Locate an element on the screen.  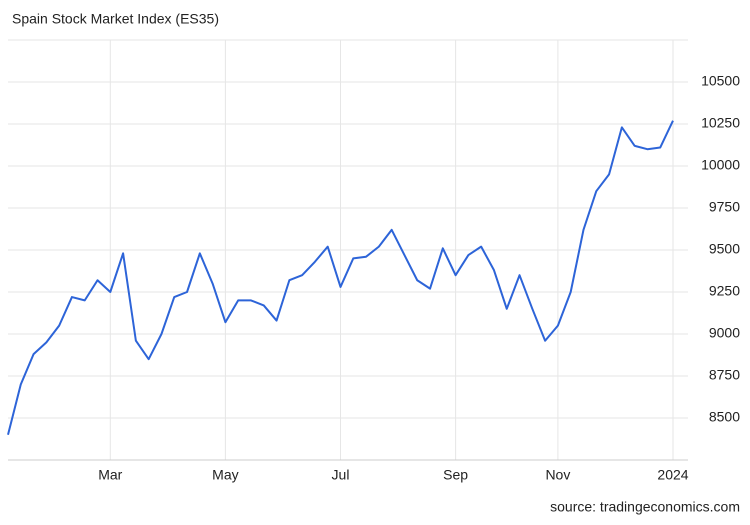
x-tick-label: May is located at coordinates (225, 475).